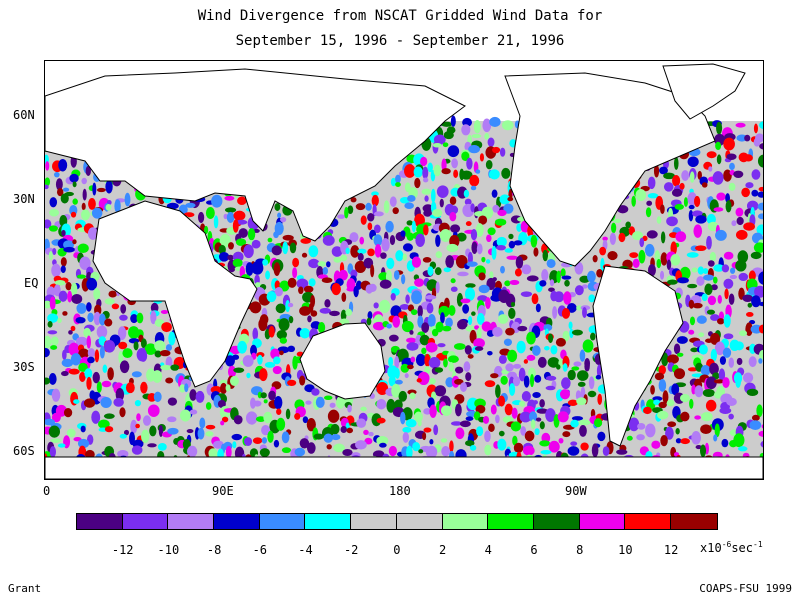 The width and height of the screenshot is (800, 600). What do you see at coordinates (397, 521) in the screenshot?
I see `colorbar` at bounding box center [397, 521].